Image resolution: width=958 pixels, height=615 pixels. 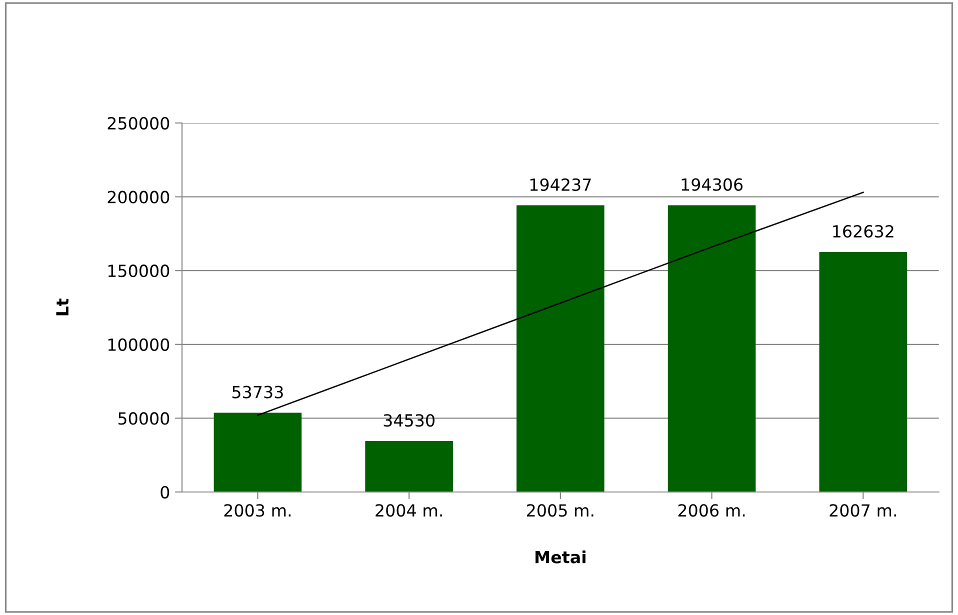 What do you see at coordinates (561, 557) in the screenshot?
I see `x-axis-title: Metai` at bounding box center [561, 557].